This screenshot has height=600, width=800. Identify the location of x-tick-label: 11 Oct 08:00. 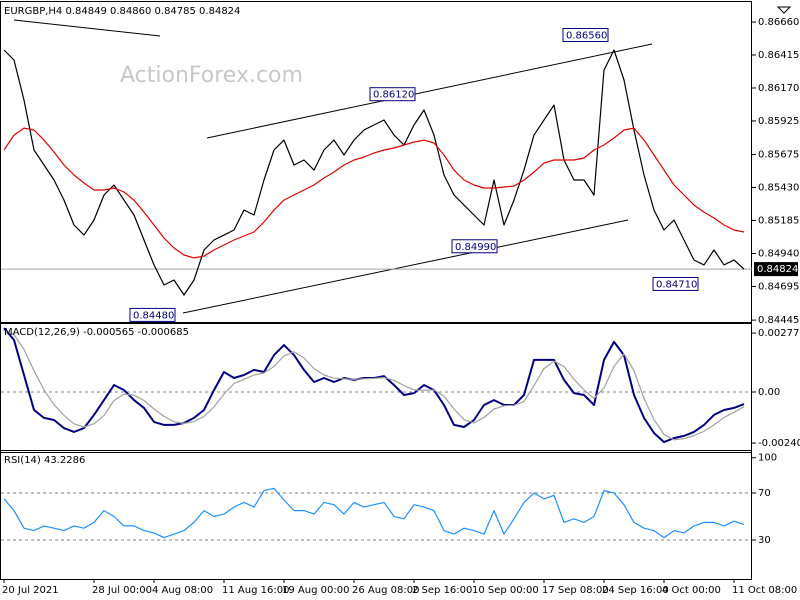
(764, 590).